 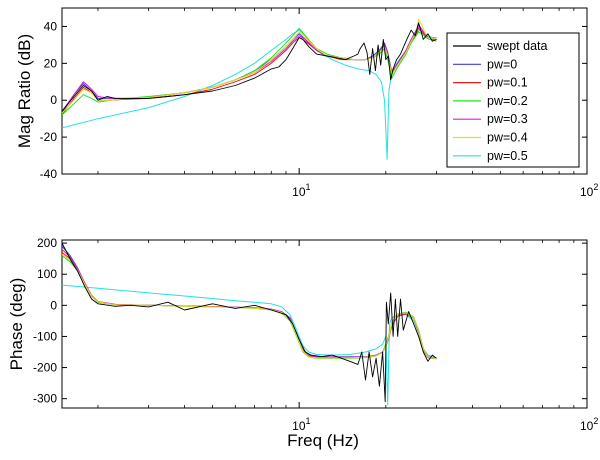 I want to click on legend-entry: pw=0.3, so click(x=507, y=119).